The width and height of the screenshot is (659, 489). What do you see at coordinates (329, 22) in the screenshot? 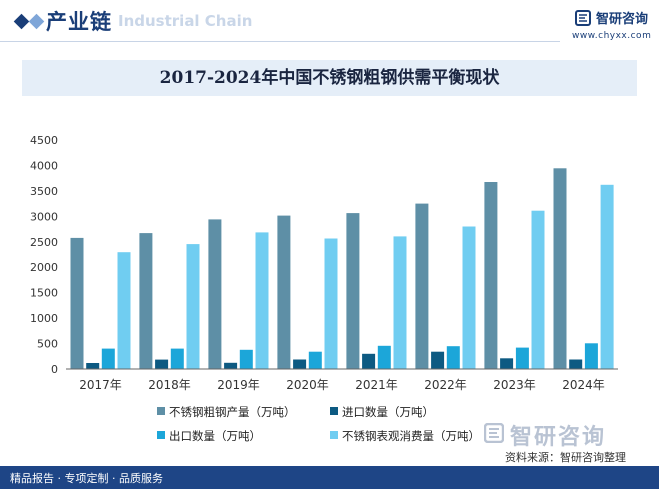
I see `header: Industrial Chain 产业链 智研咨询 www.chyxx.com` at bounding box center [329, 22].